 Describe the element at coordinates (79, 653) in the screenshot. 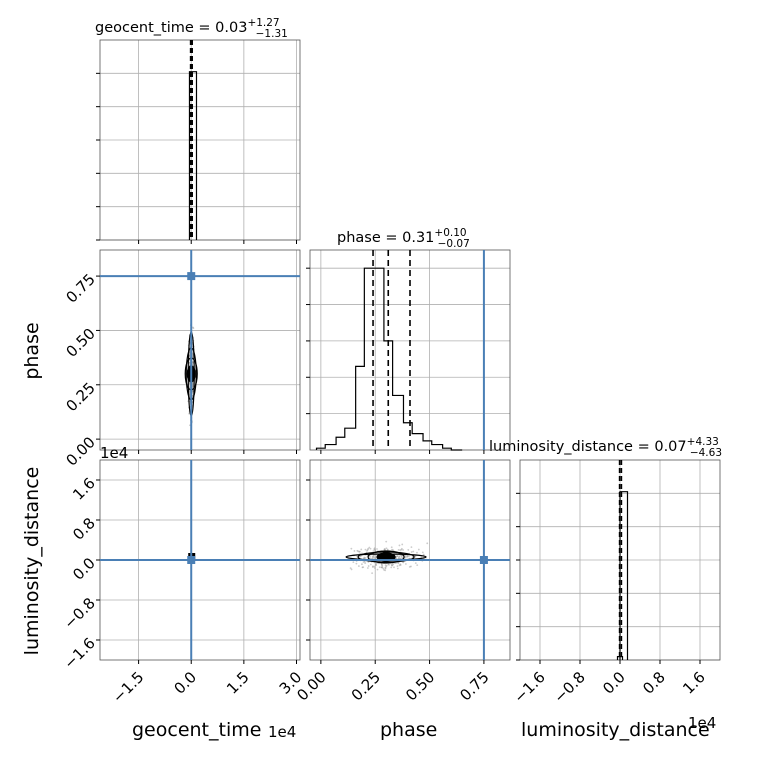

I see `y-tick-label: −1.6` at that location.